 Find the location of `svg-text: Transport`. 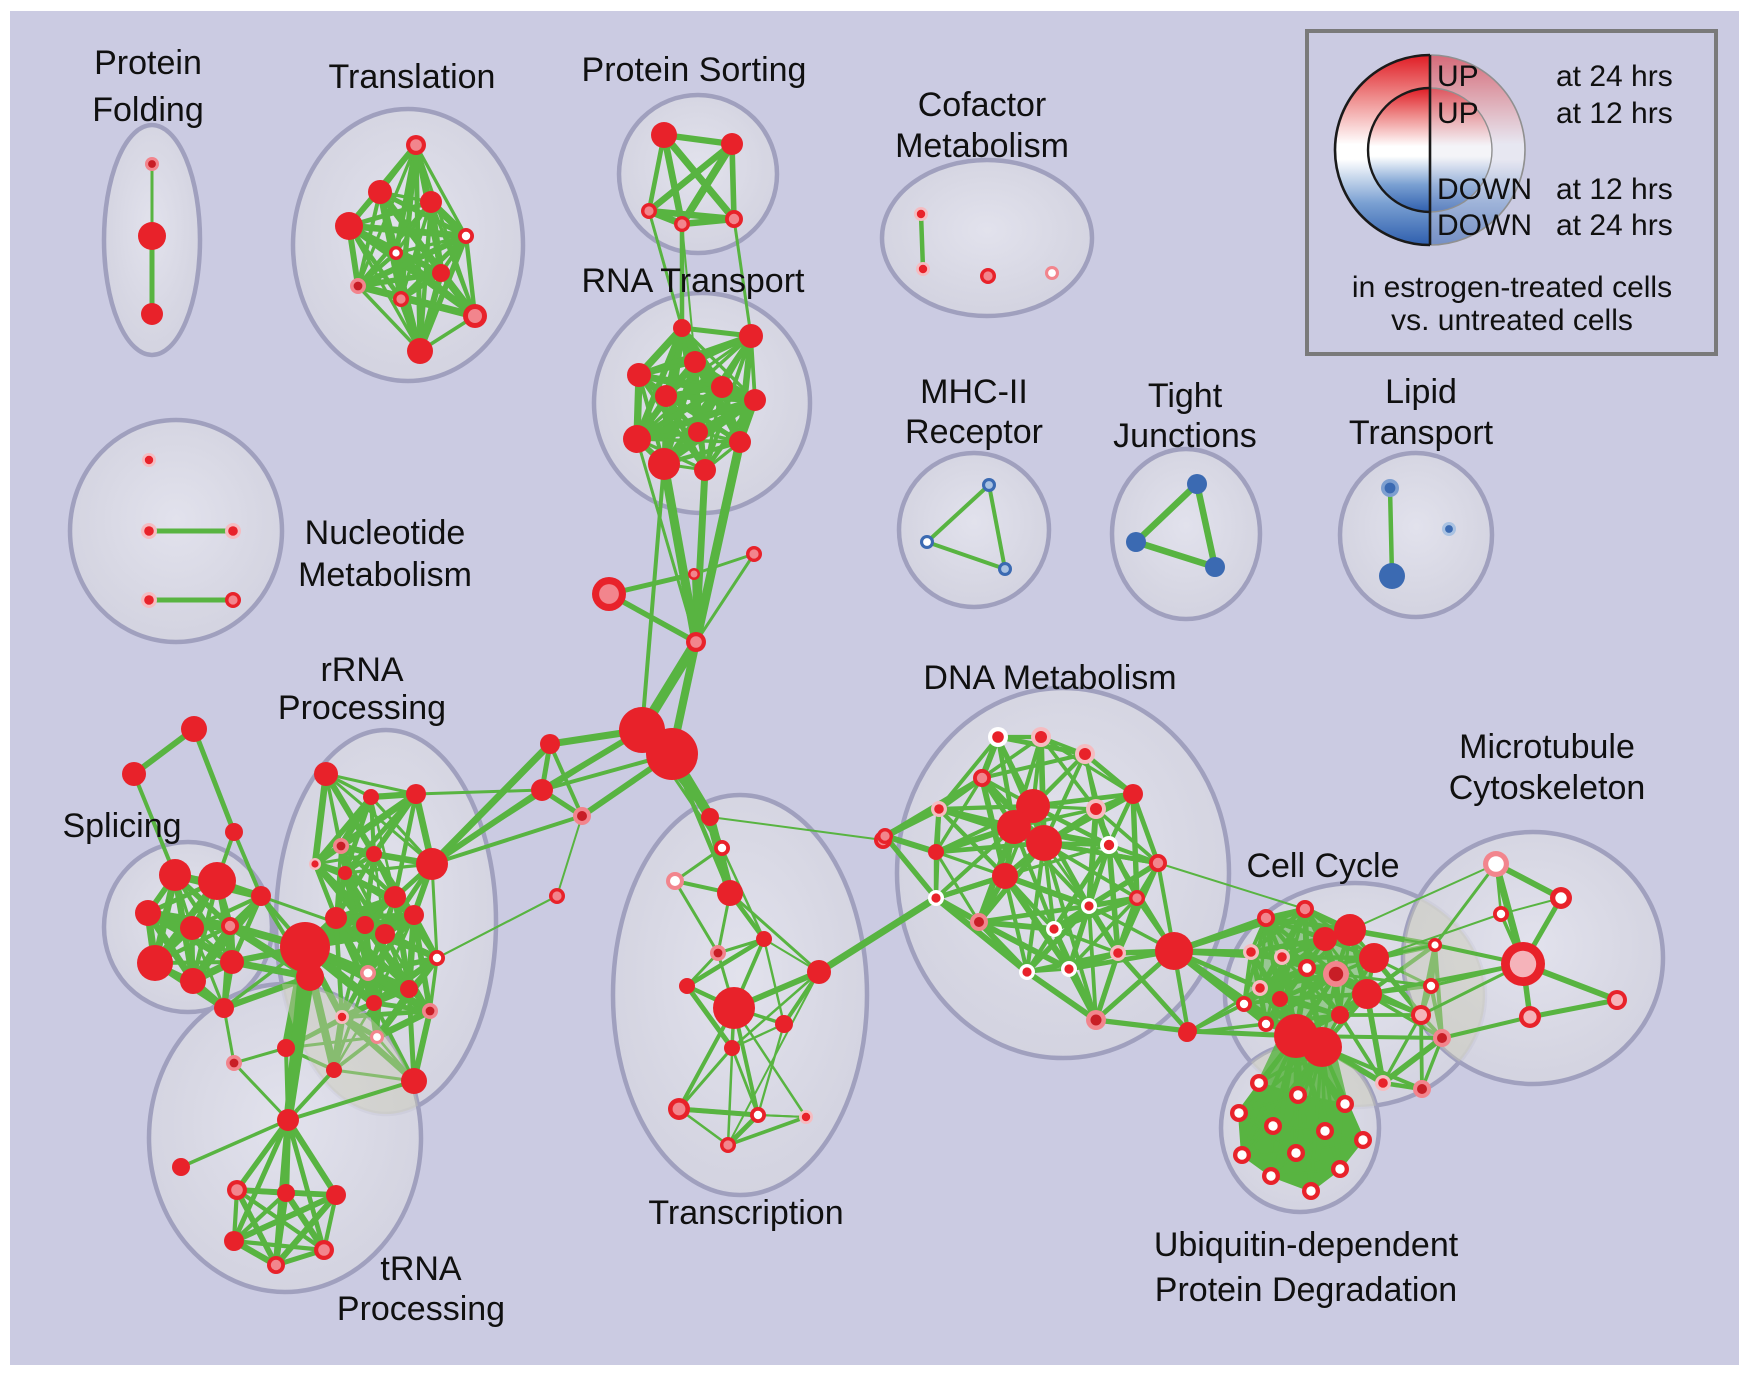

svg-text: Transport is located at coordinates (1421, 433).